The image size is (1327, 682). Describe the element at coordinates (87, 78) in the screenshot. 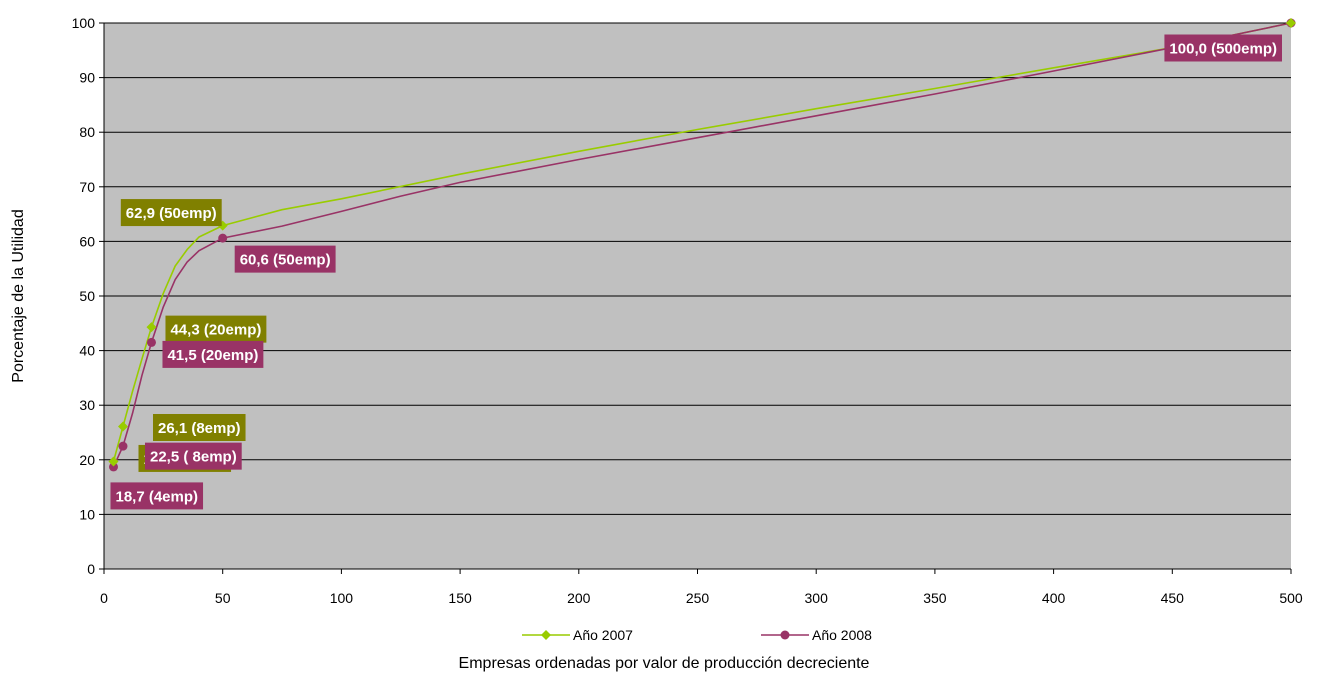

I see `y-tick-label: 90` at that location.